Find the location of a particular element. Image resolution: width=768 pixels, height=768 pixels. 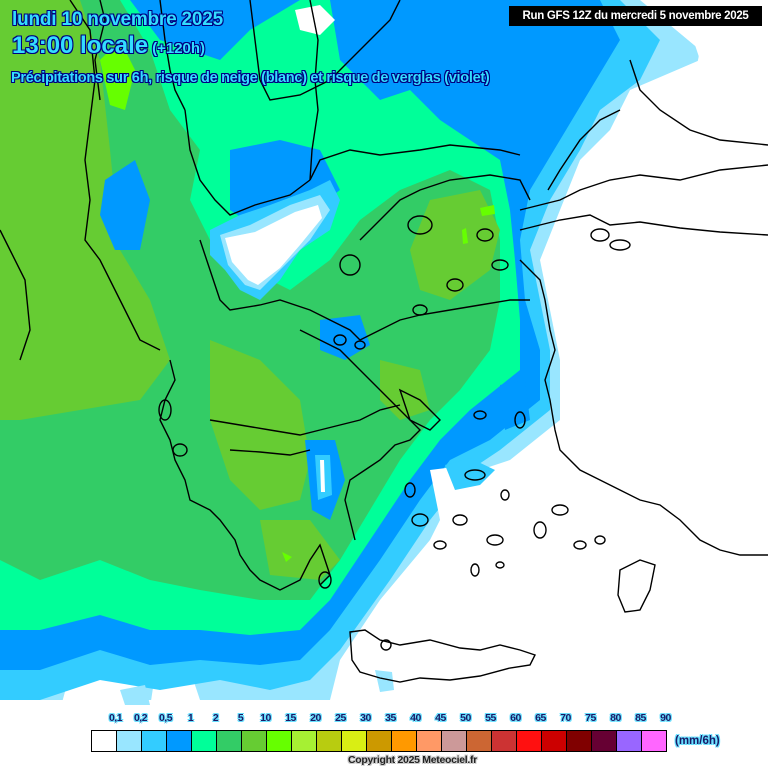

legend-label: 35 is located at coordinates (390, 718).